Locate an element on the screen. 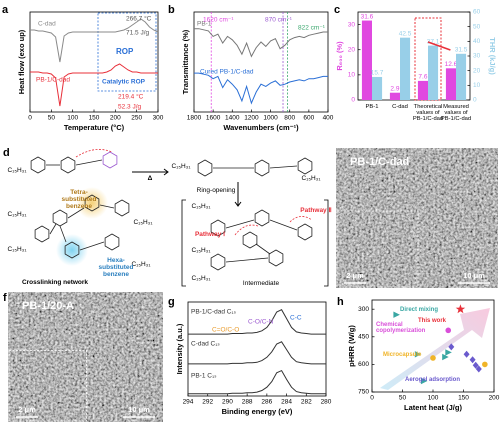  series-label: This work is located at coordinates (432, 321).